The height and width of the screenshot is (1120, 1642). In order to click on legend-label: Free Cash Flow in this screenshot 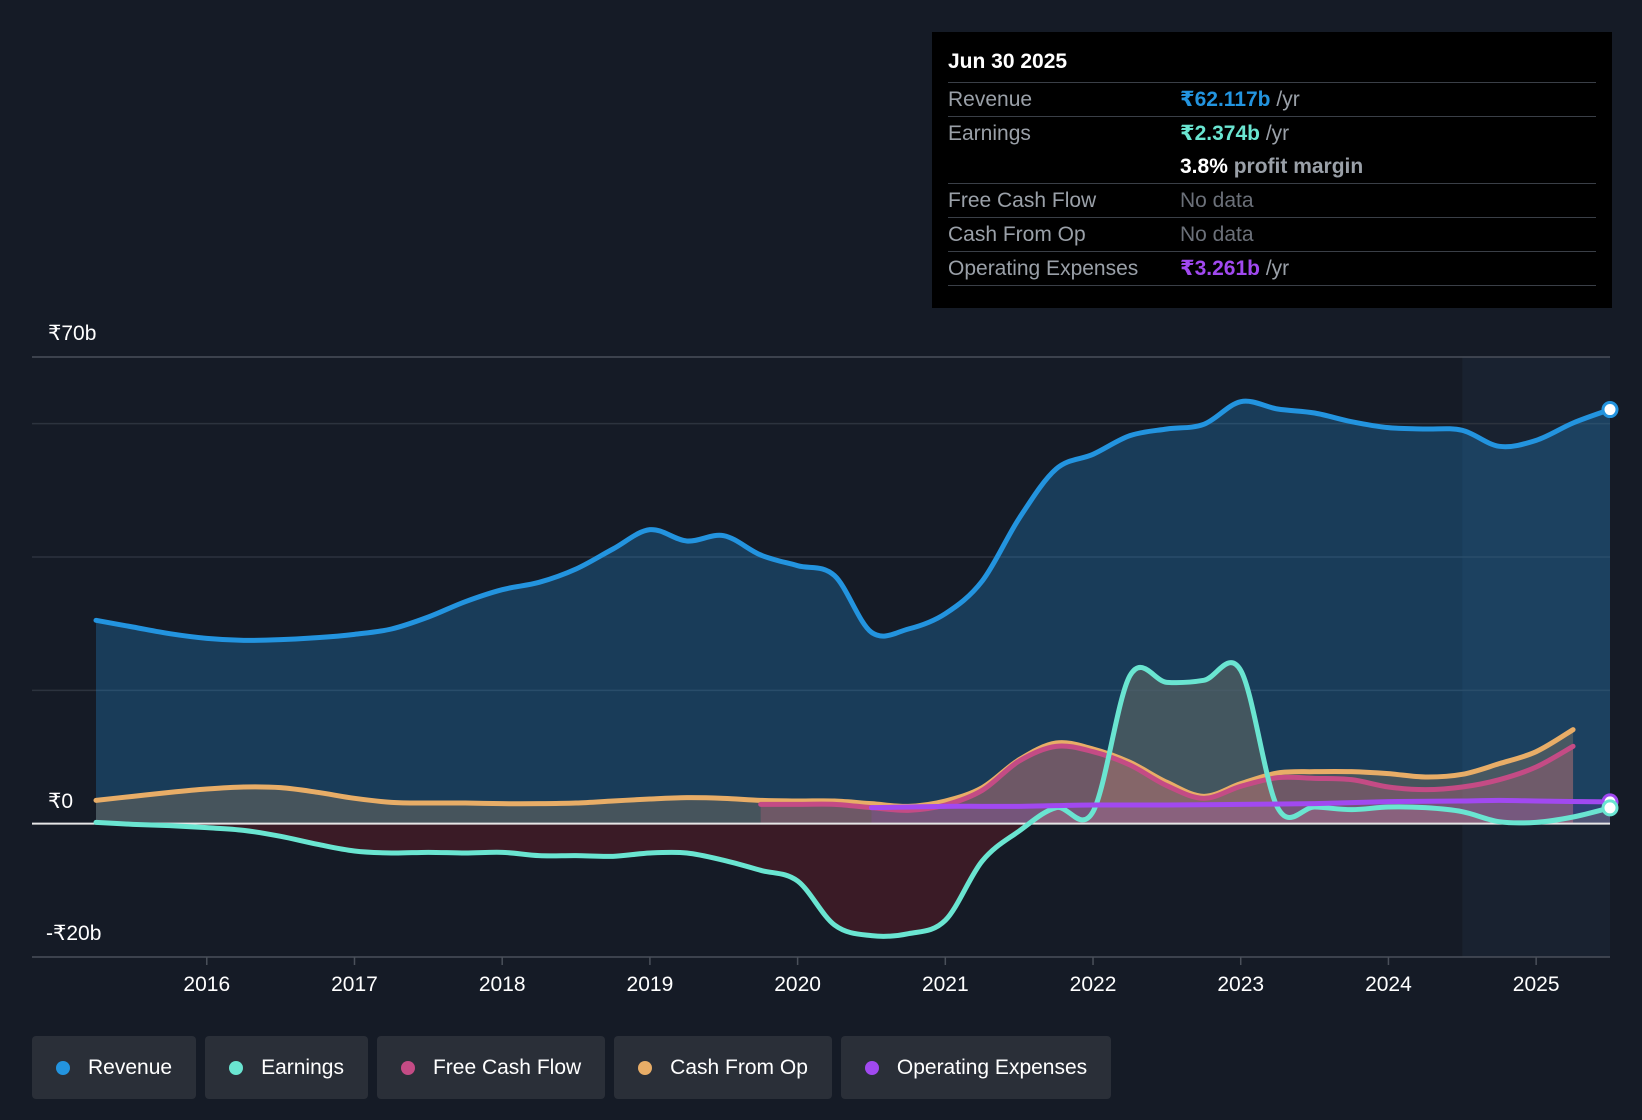, I will do `click(507, 1067)`.